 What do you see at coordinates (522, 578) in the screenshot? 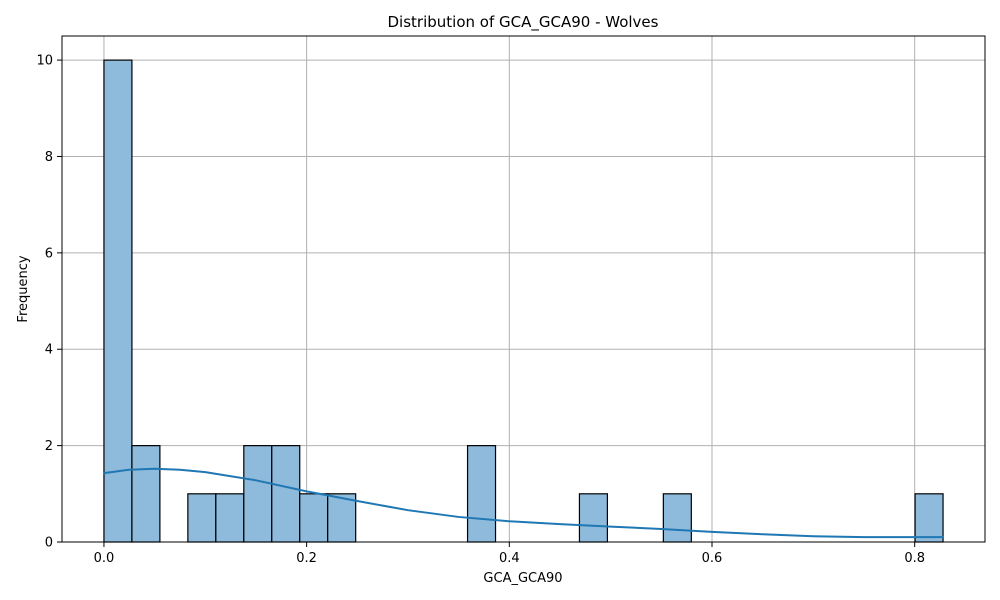
I see `x-axis-title: GCA_GCA90` at bounding box center [522, 578].